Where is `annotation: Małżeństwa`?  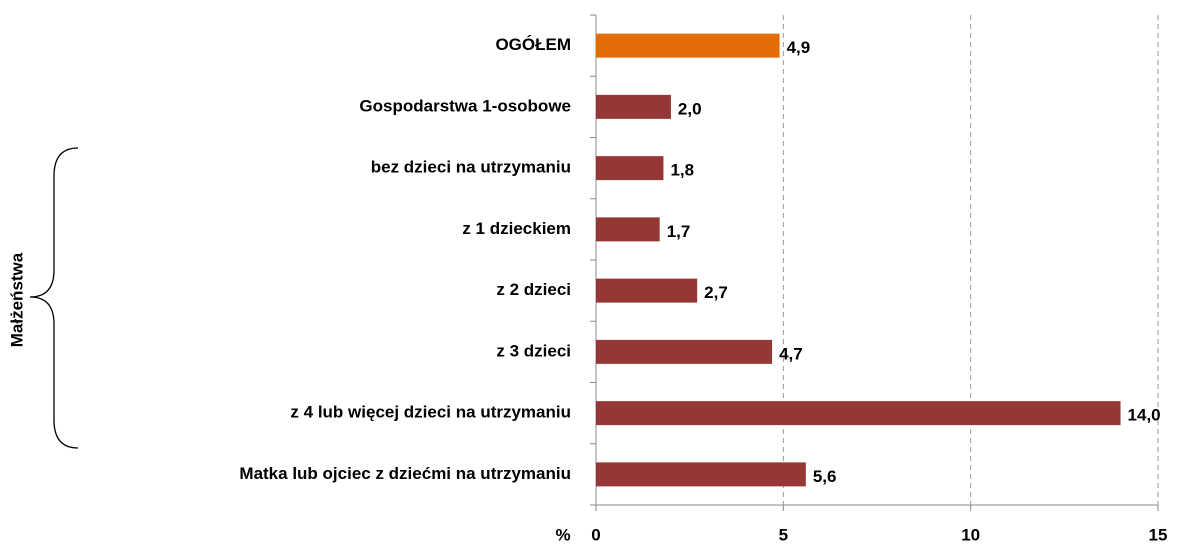 annotation: Małżeństwa is located at coordinates (16, 299).